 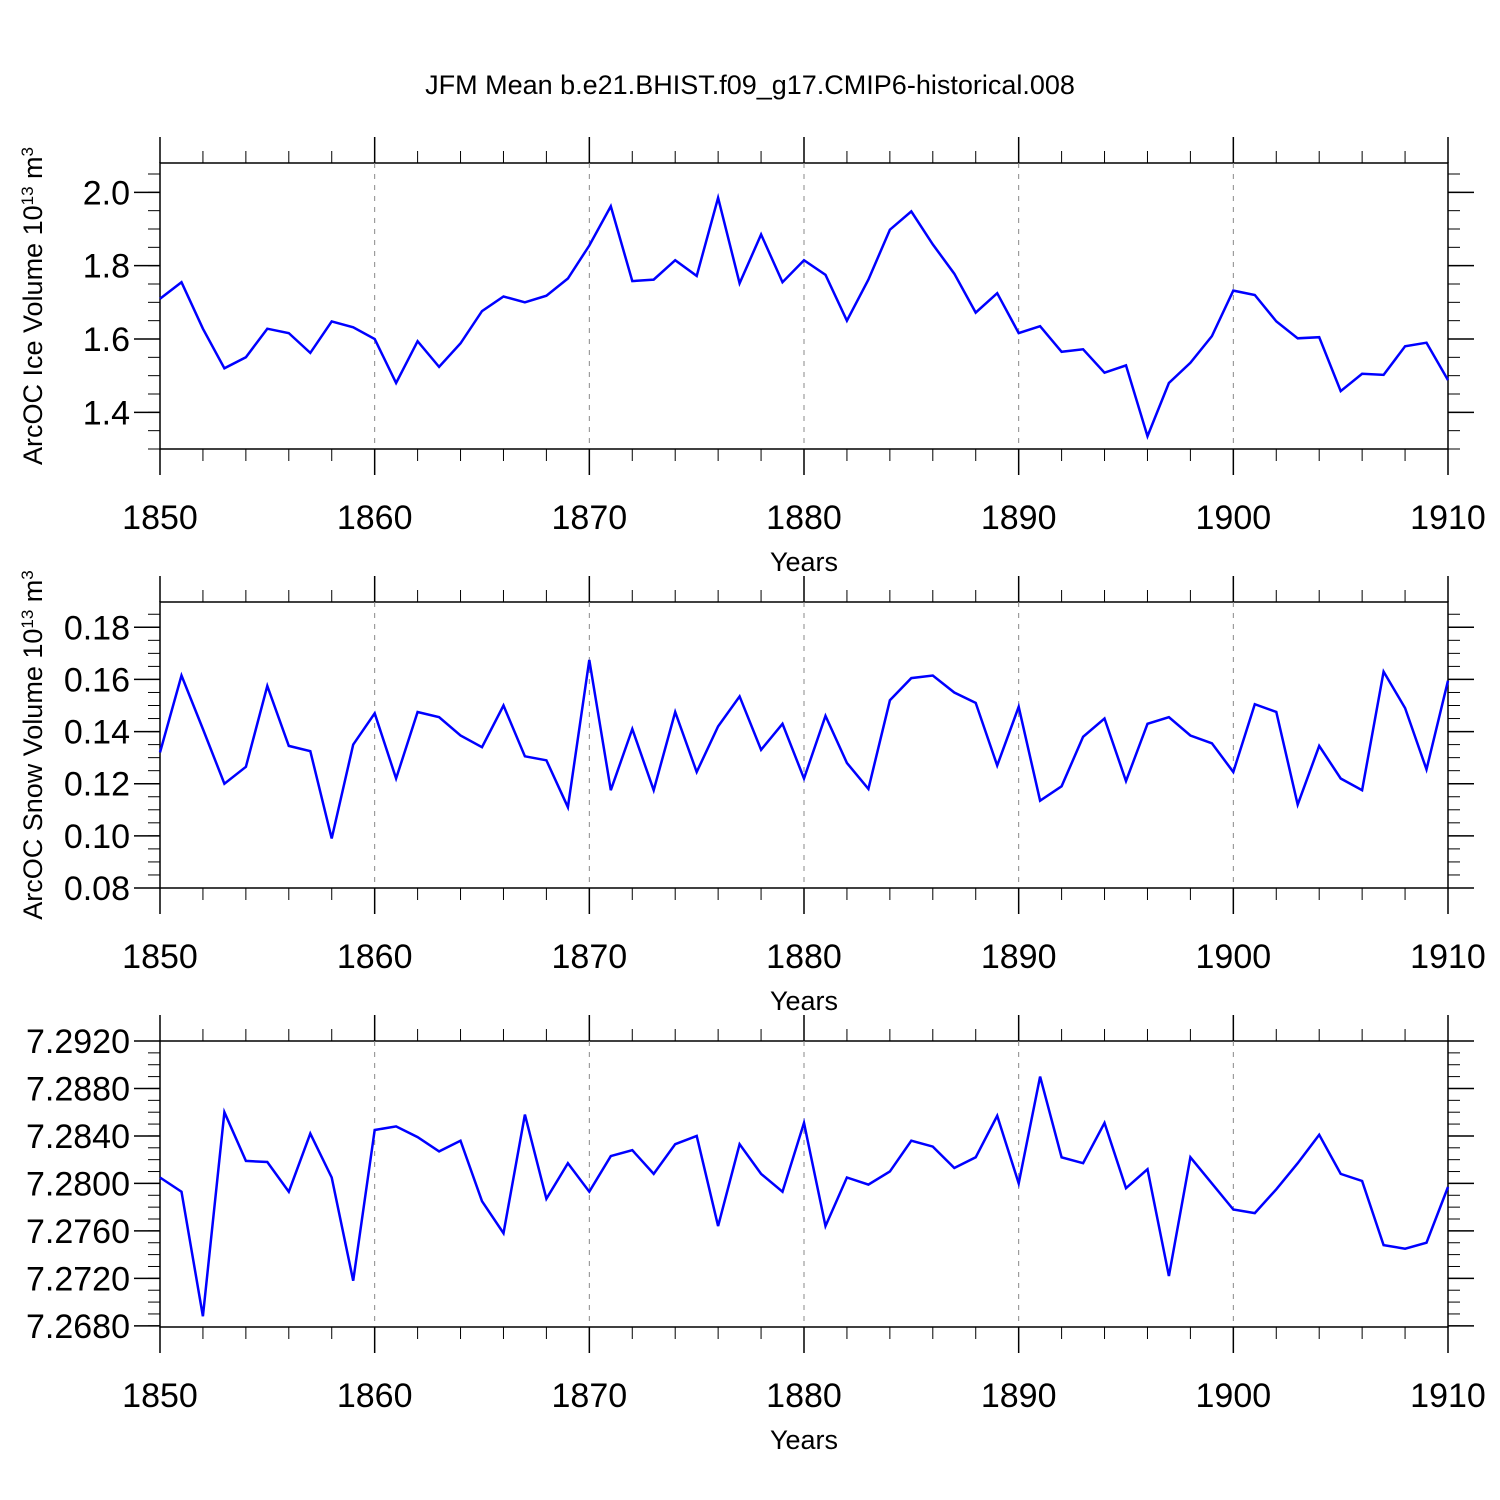 What do you see at coordinates (106, 340) in the screenshot?
I see `y-tick-label: 1.6` at bounding box center [106, 340].